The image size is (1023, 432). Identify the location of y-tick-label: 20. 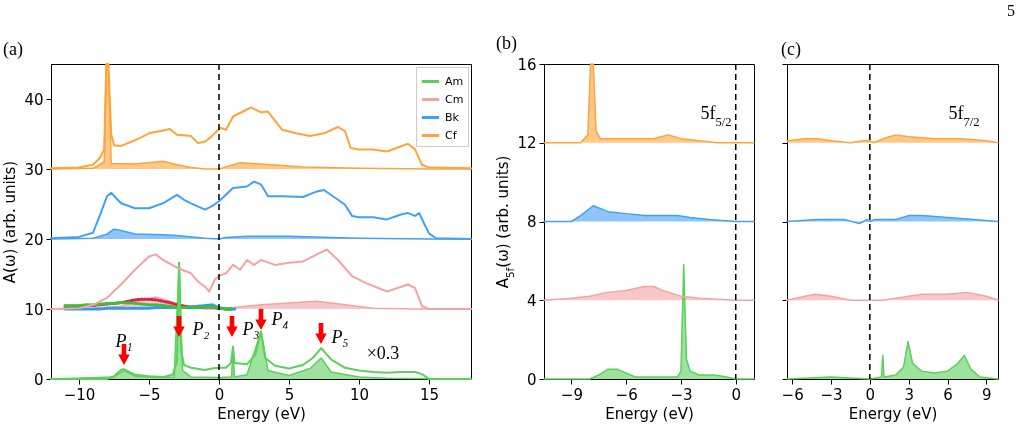
(34, 239).